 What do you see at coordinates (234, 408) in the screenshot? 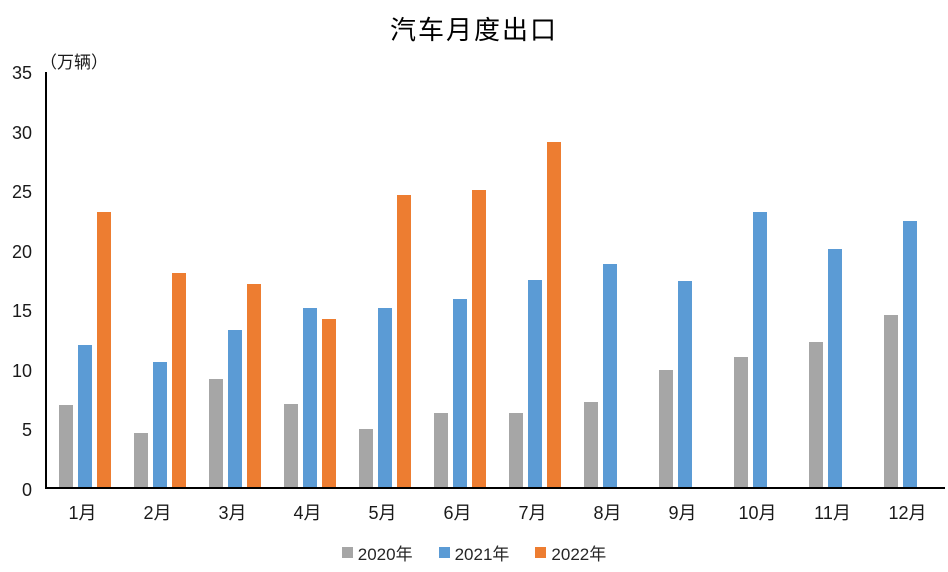
I see `bar-2021年-3月` at bounding box center [234, 408].